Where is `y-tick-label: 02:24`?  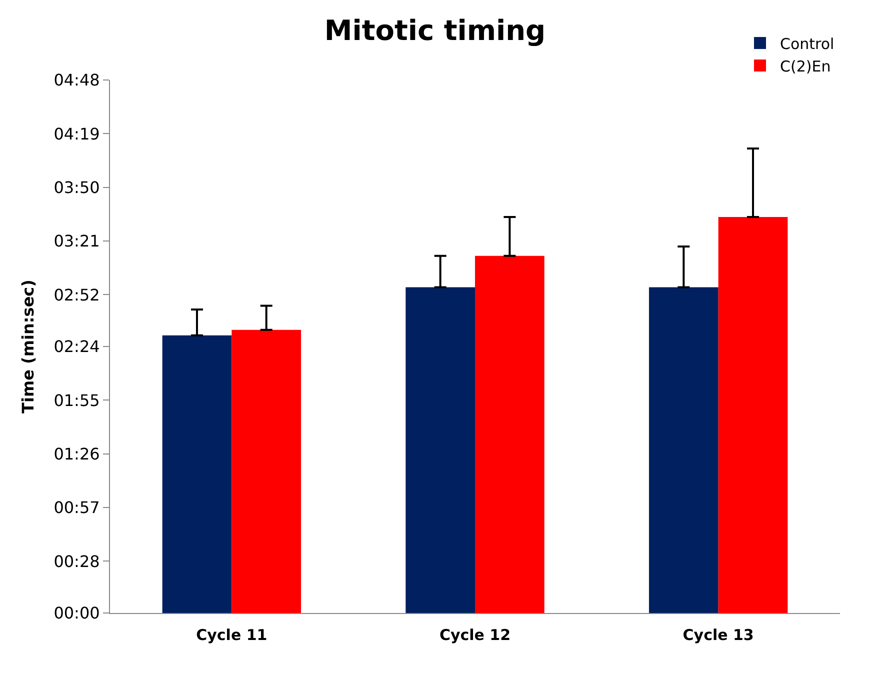
y-tick-label: 02:24 is located at coordinates (77, 346).